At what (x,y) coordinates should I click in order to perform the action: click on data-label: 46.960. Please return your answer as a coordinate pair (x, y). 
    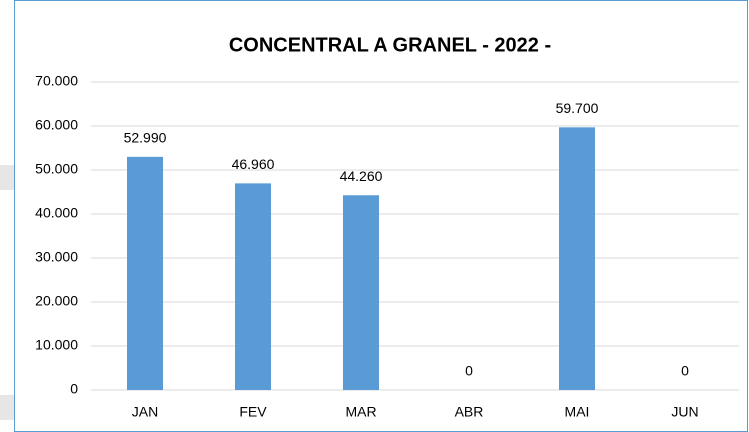
    Looking at the image, I should click on (253, 164).